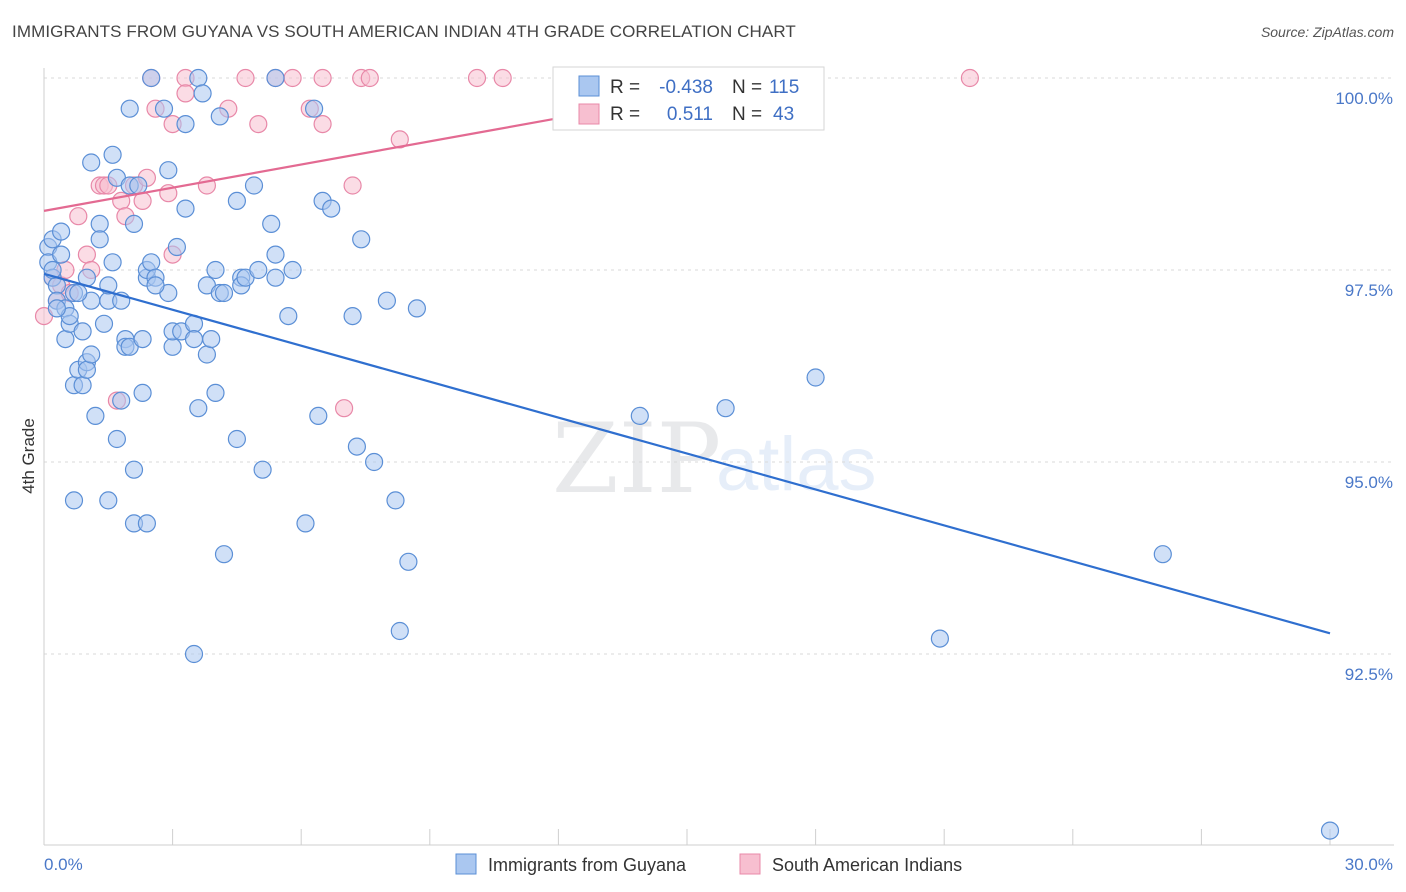 The height and width of the screenshot is (892, 1406). What do you see at coordinates (747, 114) in the screenshot?
I see `stats-n-label-2: N =` at bounding box center [747, 114].